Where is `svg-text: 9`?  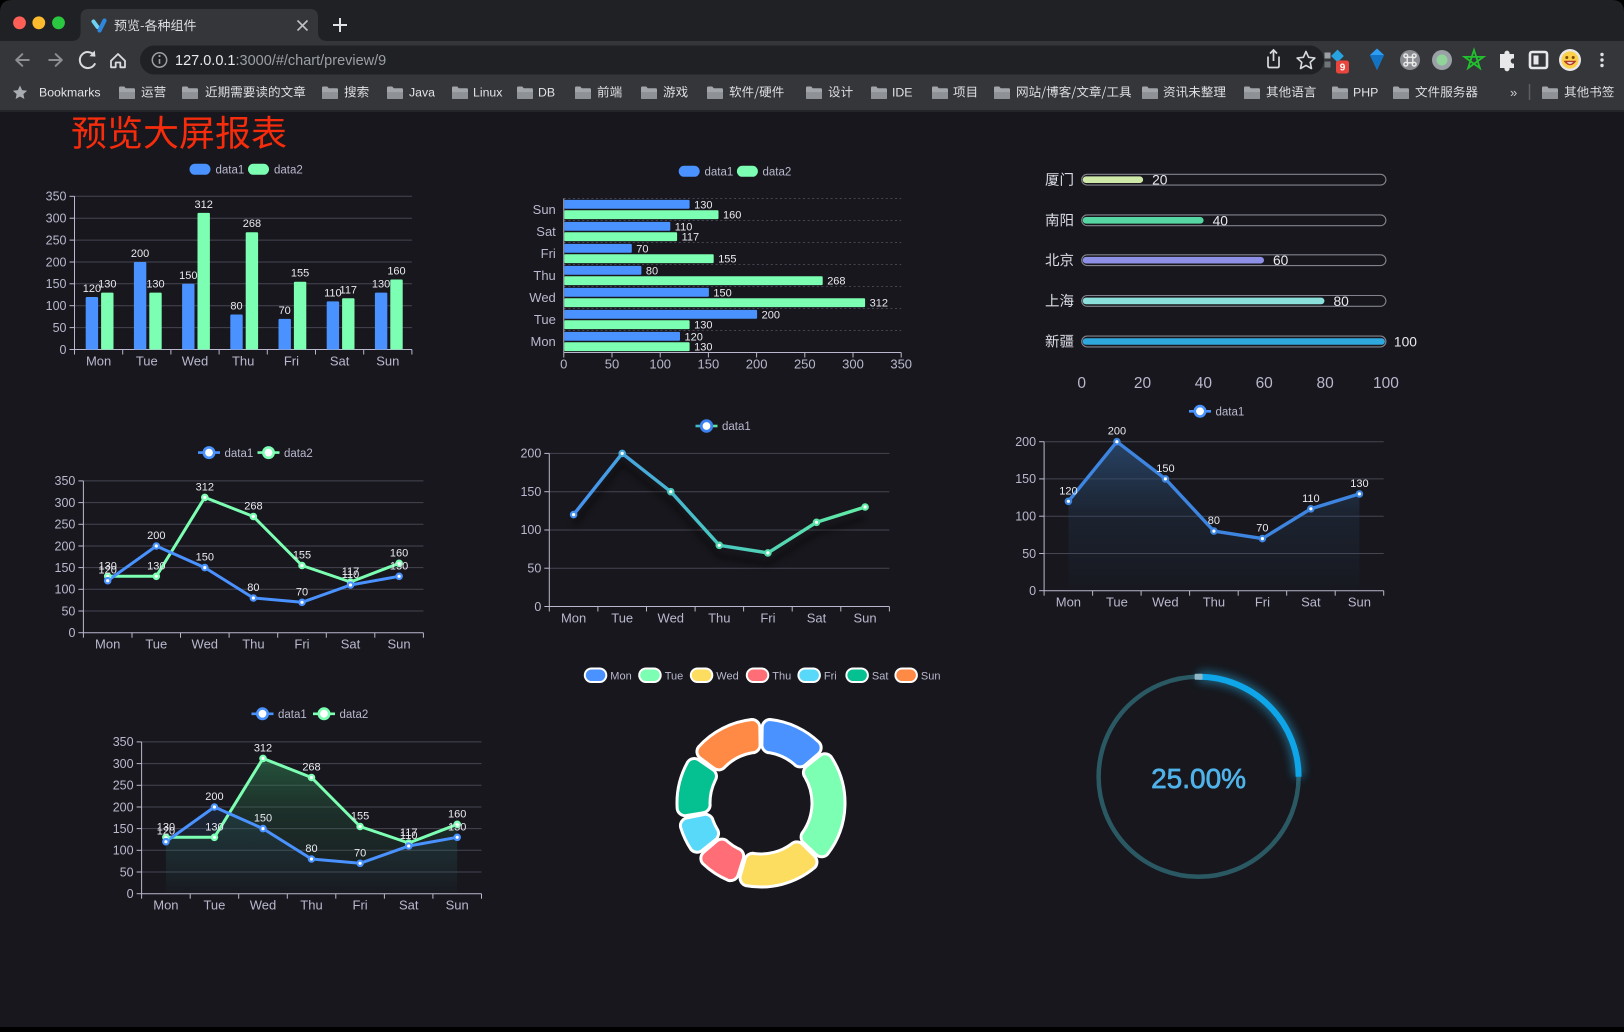
svg-text: 9 is located at coordinates (1343, 68).